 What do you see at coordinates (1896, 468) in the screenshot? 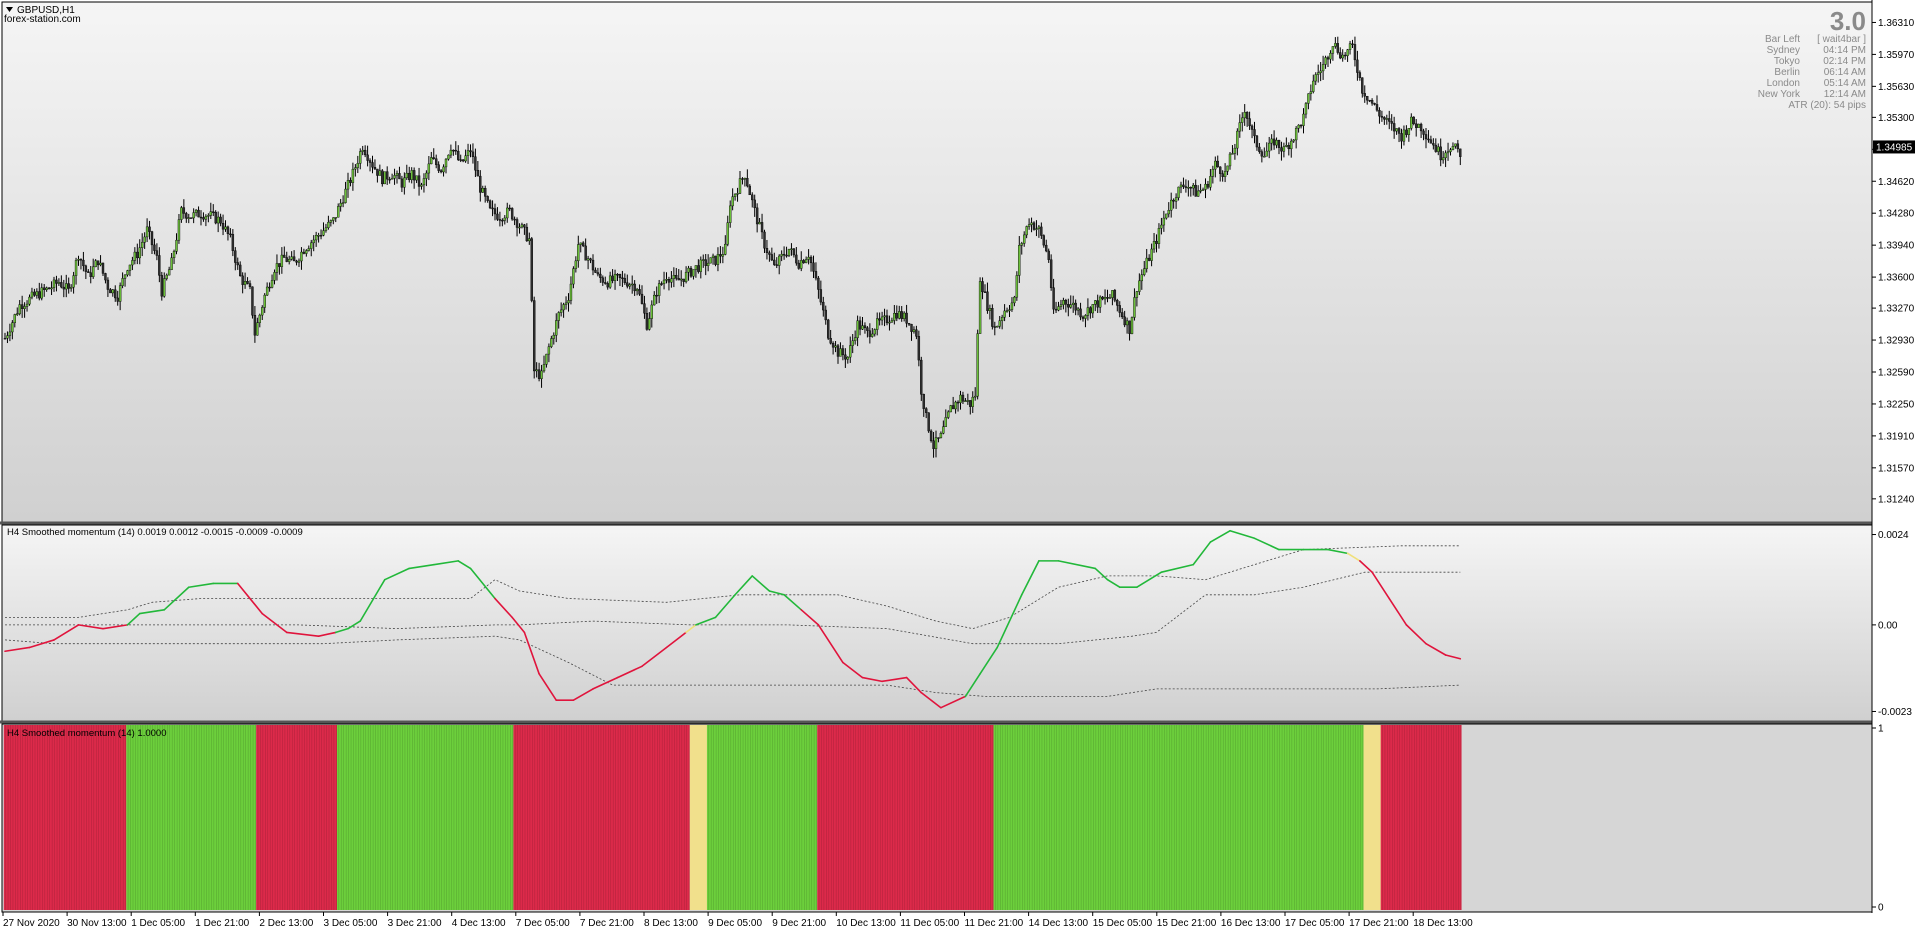
I see `price-tick-label: 1.31570` at bounding box center [1896, 468].